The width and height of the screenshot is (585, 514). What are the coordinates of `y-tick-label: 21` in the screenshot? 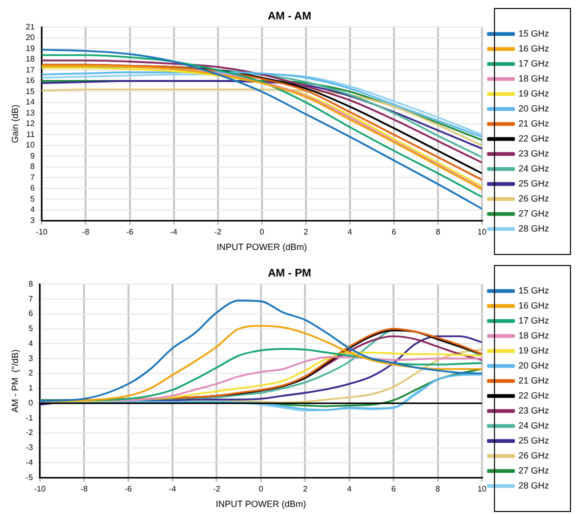 It's located at (31, 27).